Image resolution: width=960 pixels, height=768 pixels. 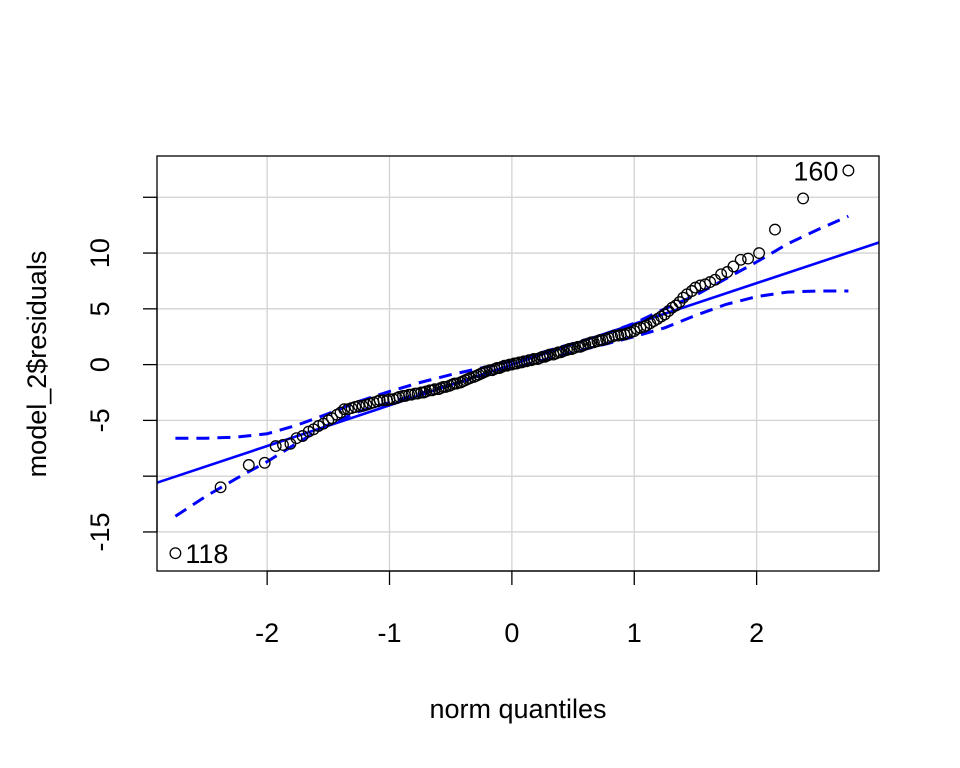 I want to click on x-axis: -2 -1 0 1 2, so click(x=509, y=609).